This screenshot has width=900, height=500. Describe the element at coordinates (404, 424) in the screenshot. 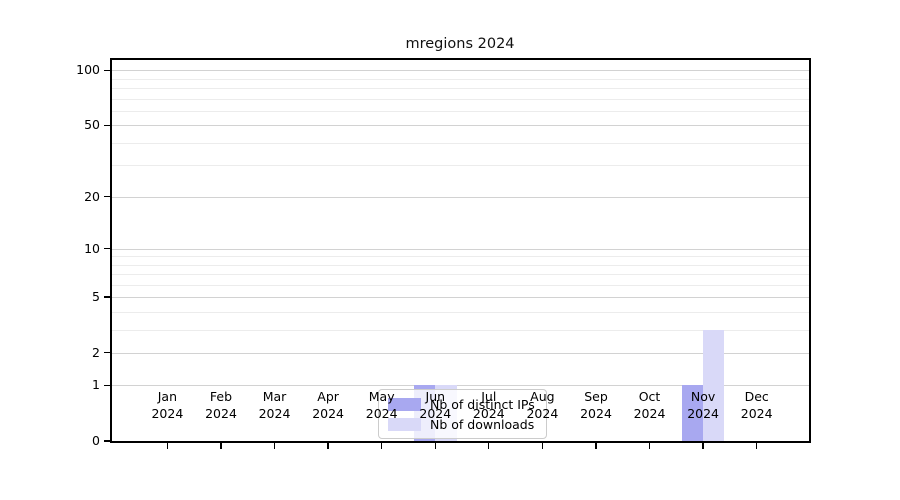

I see `legend-swatch-downloads` at that location.